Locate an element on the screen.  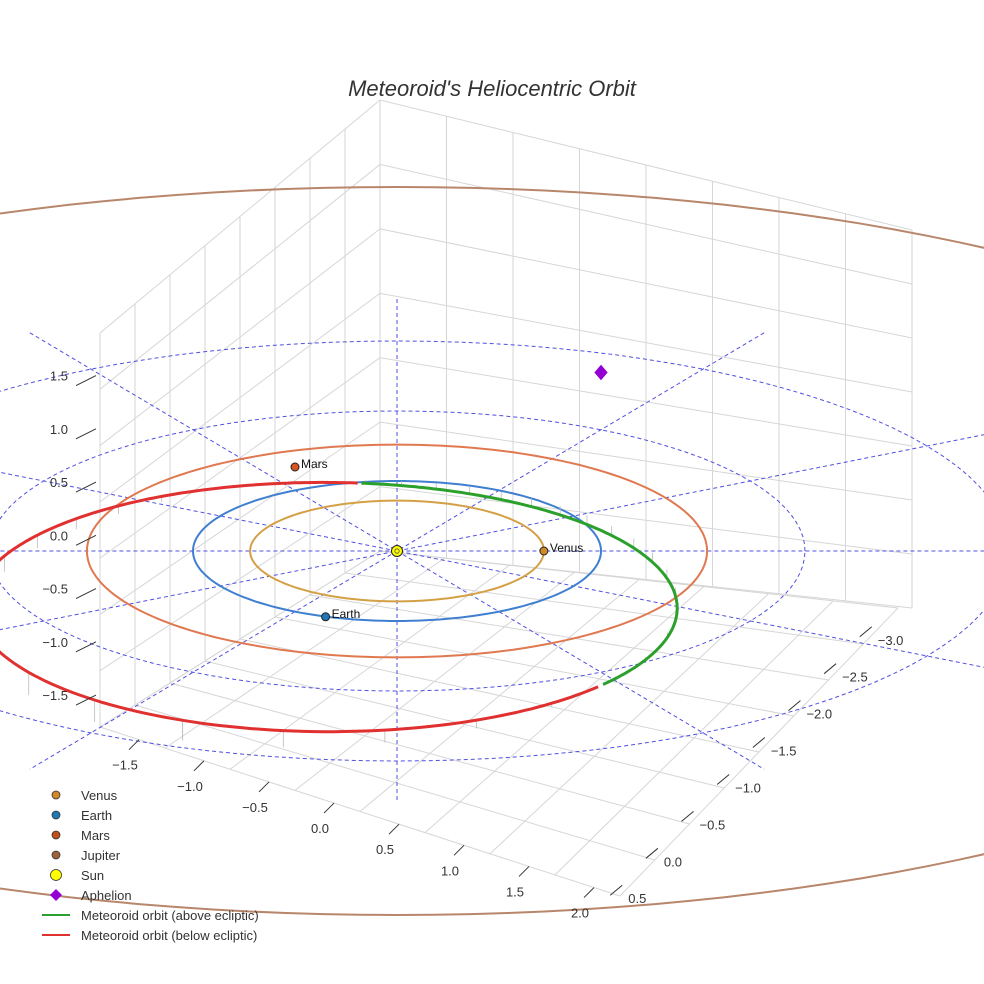
mars-orbit is located at coordinates (397, 551).